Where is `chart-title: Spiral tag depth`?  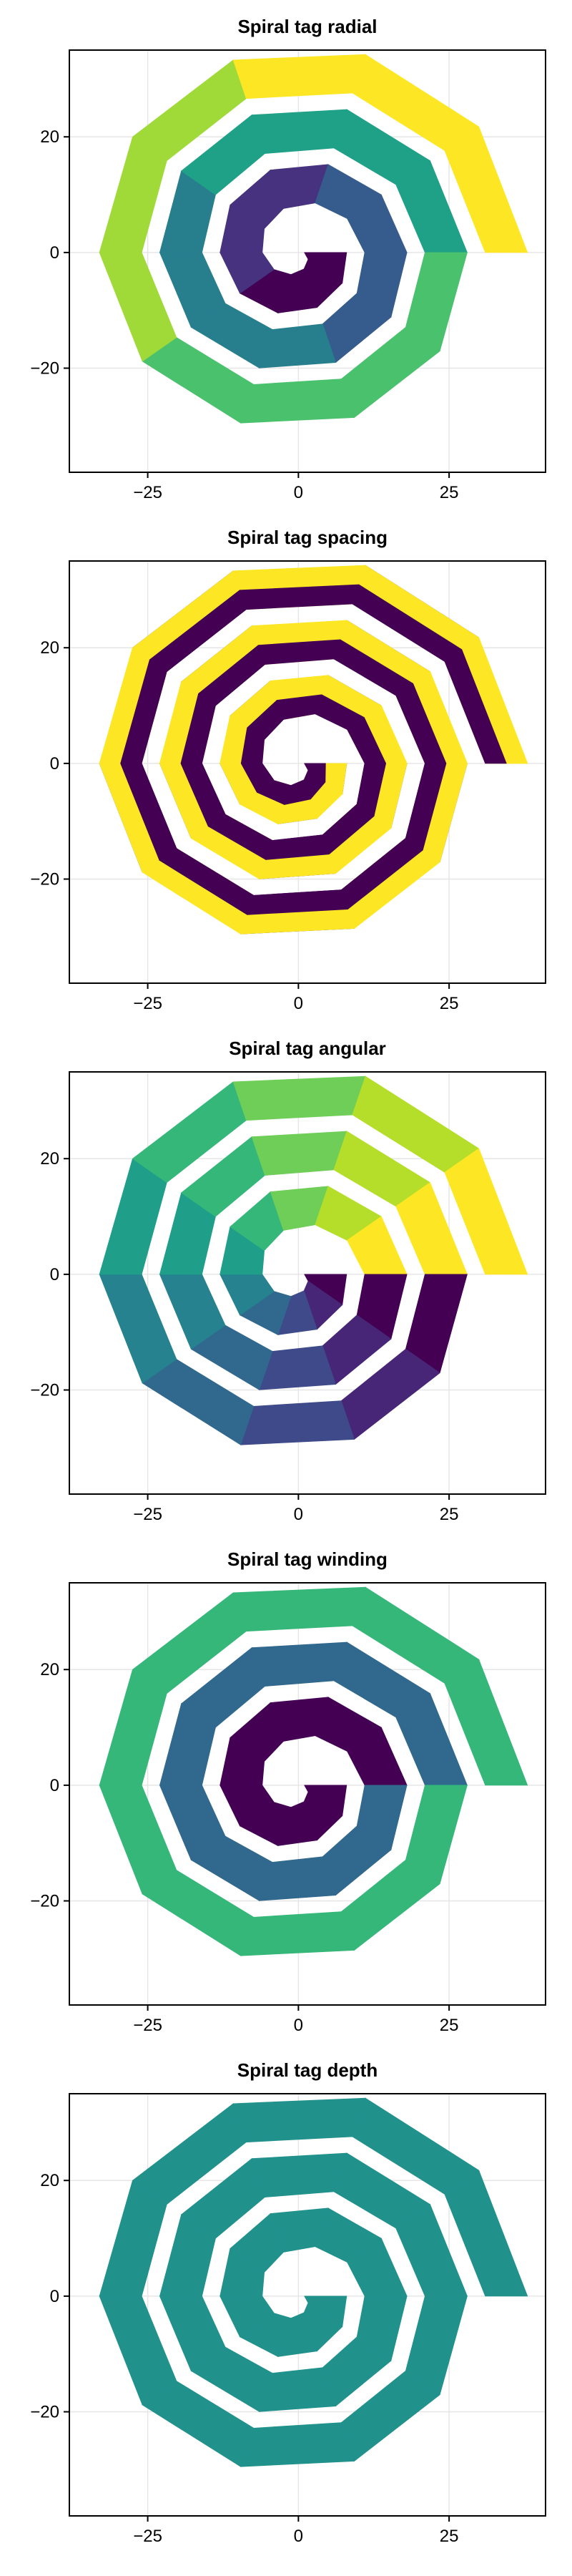 chart-title: Spiral tag depth is located at coordinates (307, 2070).